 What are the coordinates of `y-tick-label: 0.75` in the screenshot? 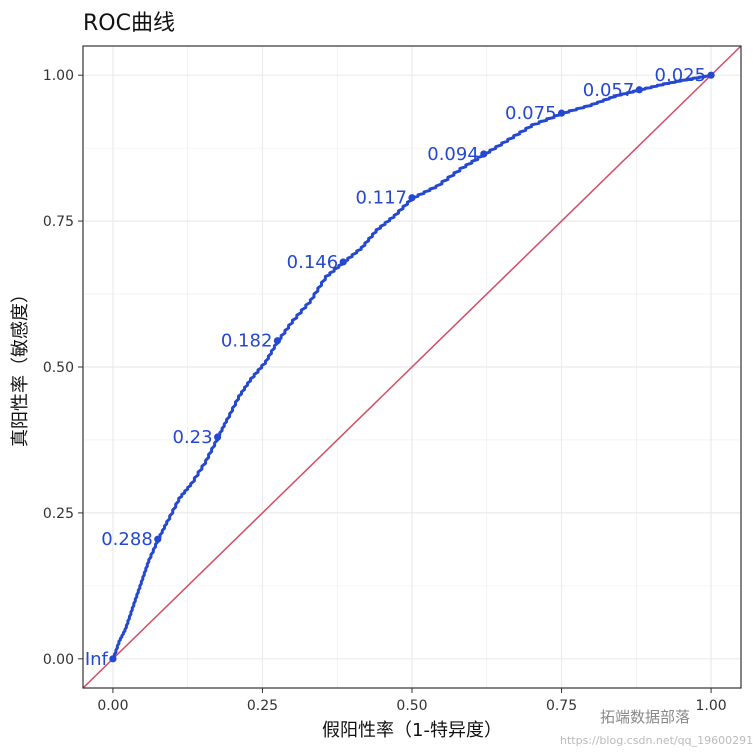 It's located at (58, 222).